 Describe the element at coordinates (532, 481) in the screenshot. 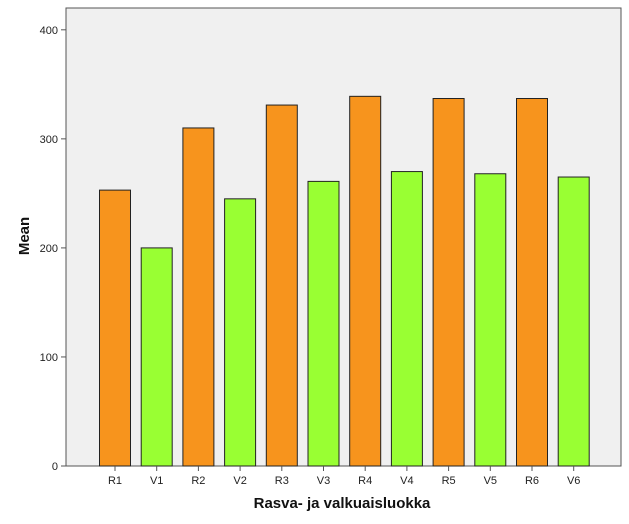

I see `x-tick-label: R6` at that location.